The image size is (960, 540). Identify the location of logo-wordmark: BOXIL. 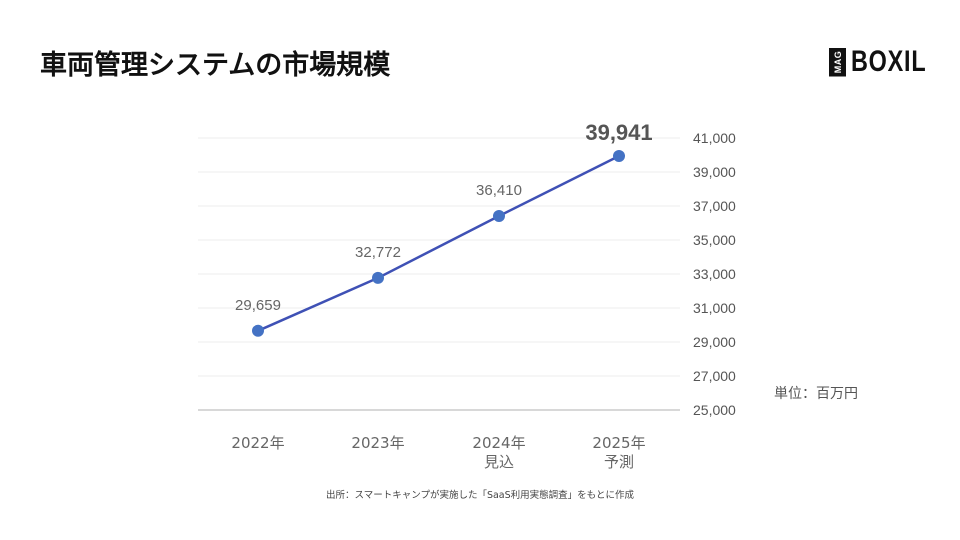
(889, 61).